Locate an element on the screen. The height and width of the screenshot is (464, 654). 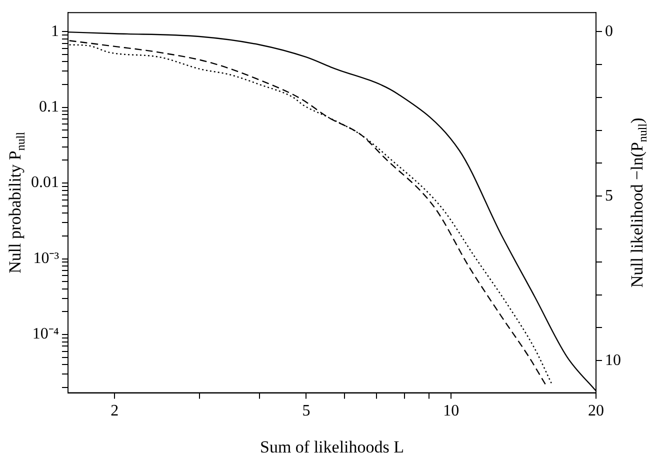
x-tick-label: 10 is located at coordinates (451, 411).